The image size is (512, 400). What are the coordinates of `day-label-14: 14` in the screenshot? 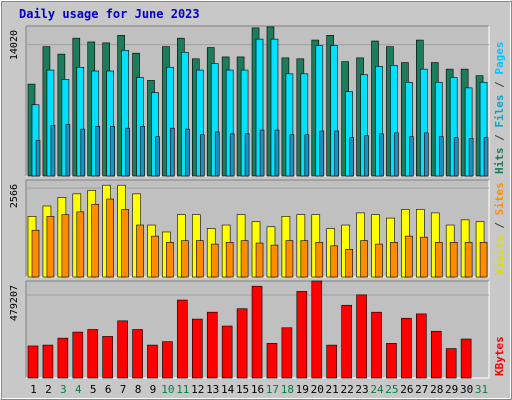 It's located at (228, 389).